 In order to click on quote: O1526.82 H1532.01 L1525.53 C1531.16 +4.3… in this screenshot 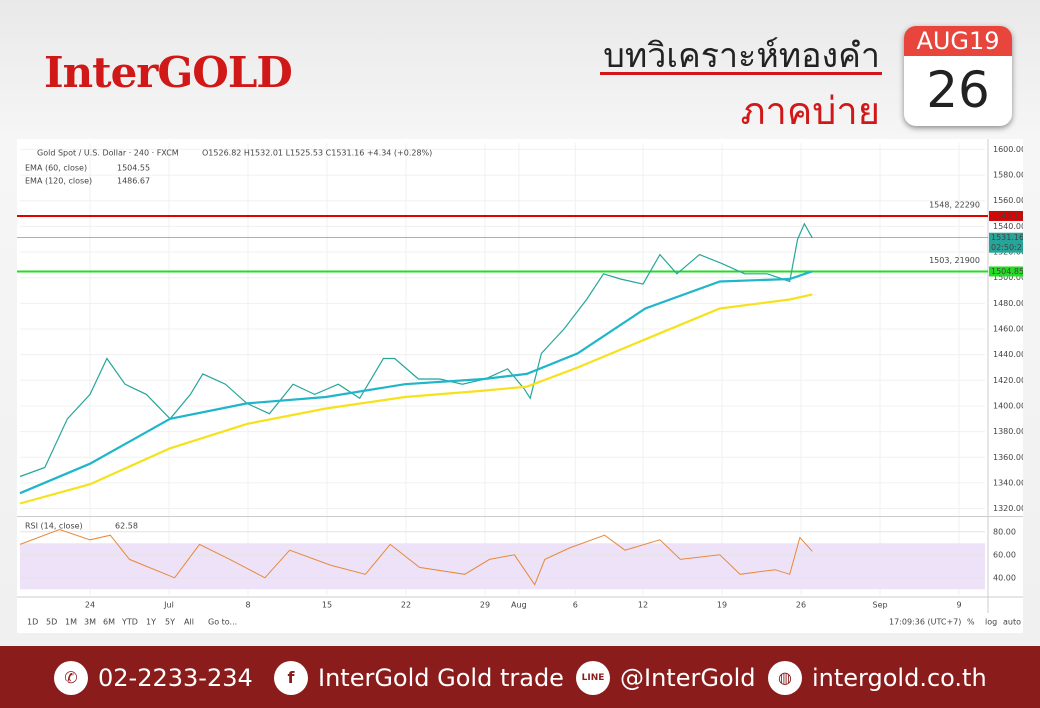, I will do `click(317, 153)`.